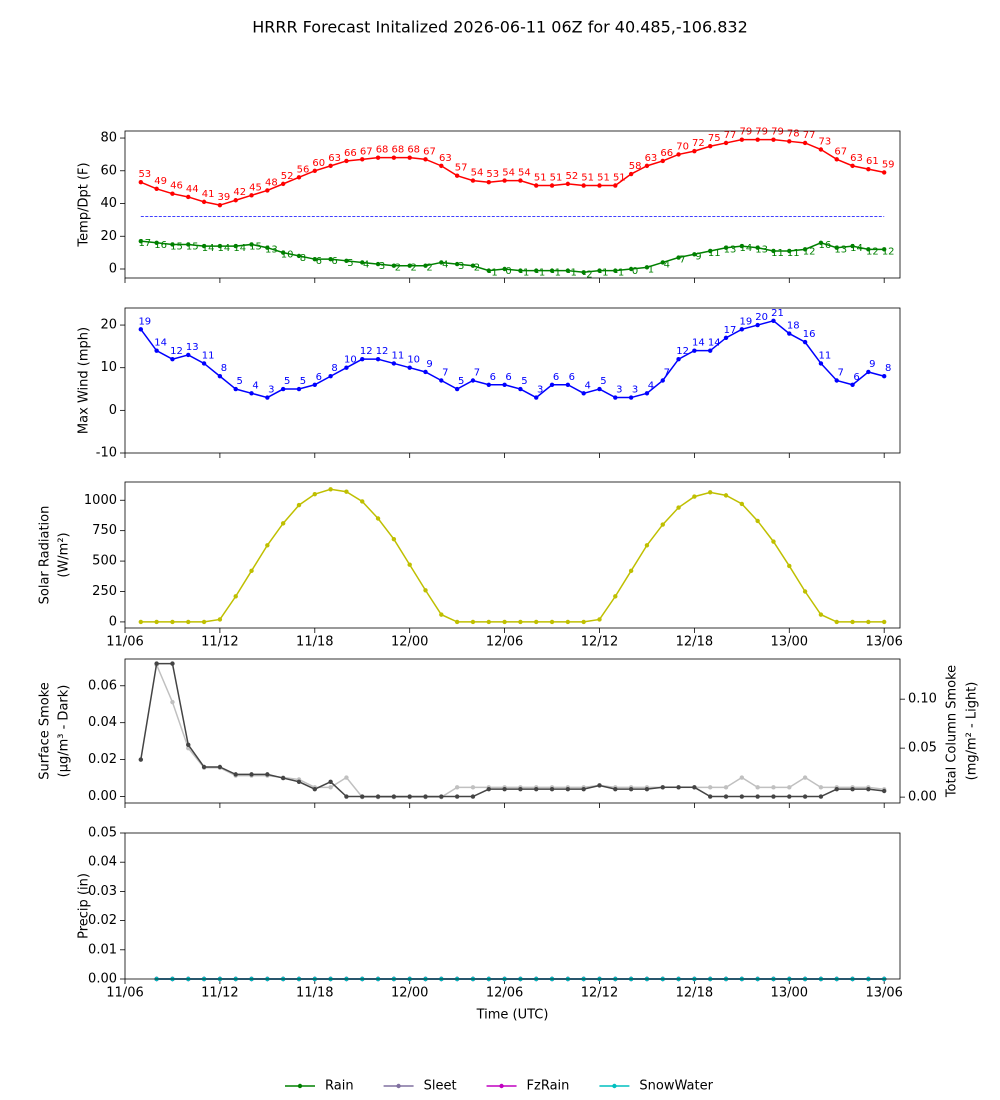  Describe the element at coordinates (840, 151) in the screenshot. I see `data-label: 67` at that location.